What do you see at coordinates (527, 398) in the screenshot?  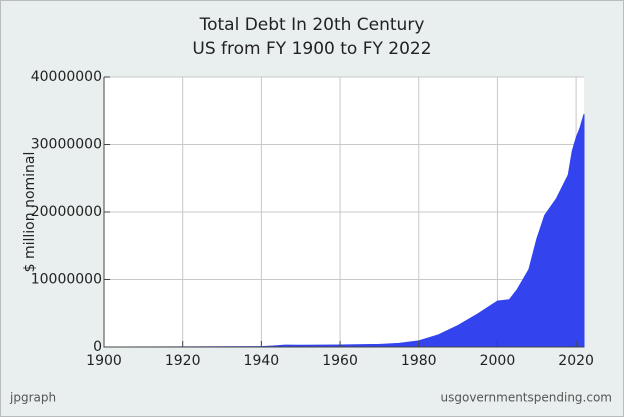 I see `footer-right: usgovernmentspending.com` at bounding box center [527, 398].